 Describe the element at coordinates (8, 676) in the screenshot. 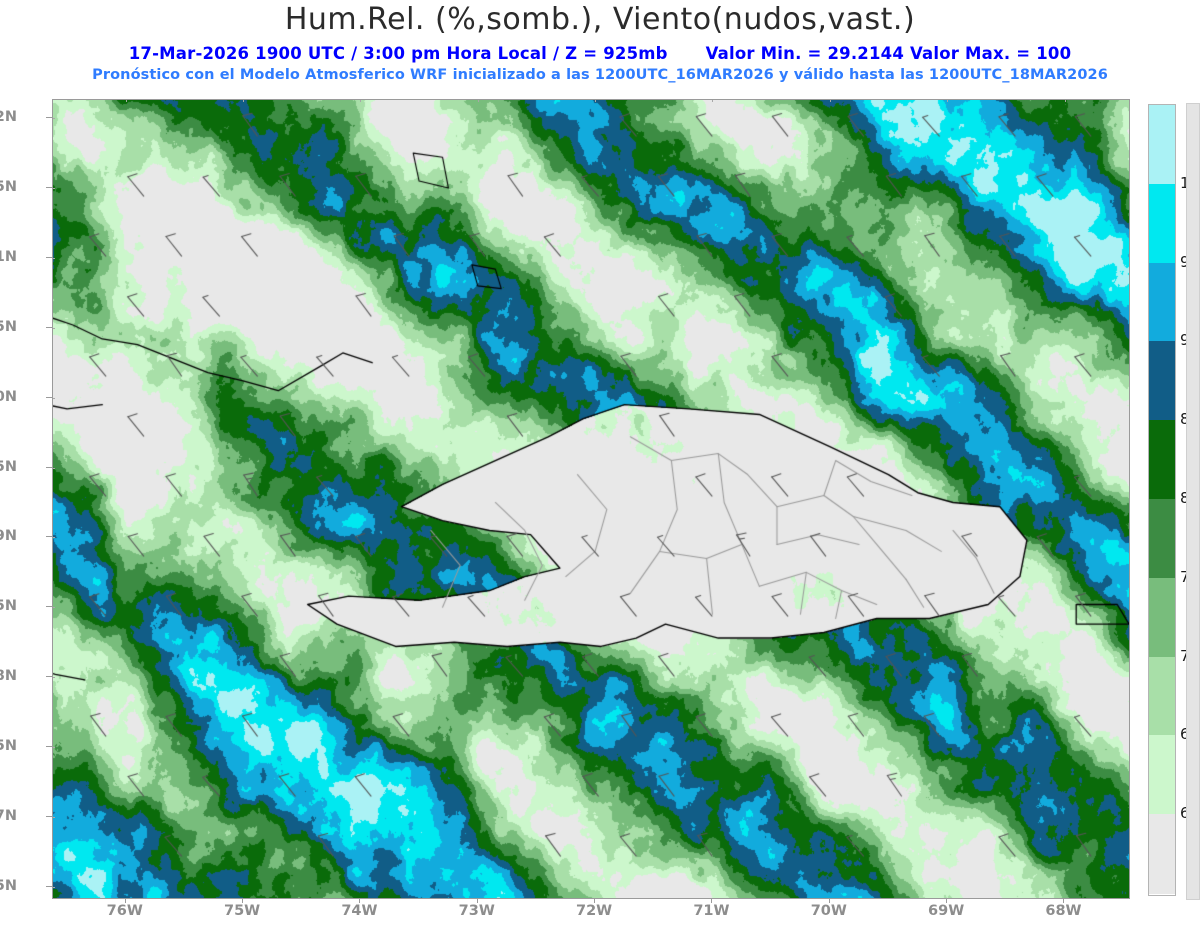

I see `y-axis-label: 18N` at that location.